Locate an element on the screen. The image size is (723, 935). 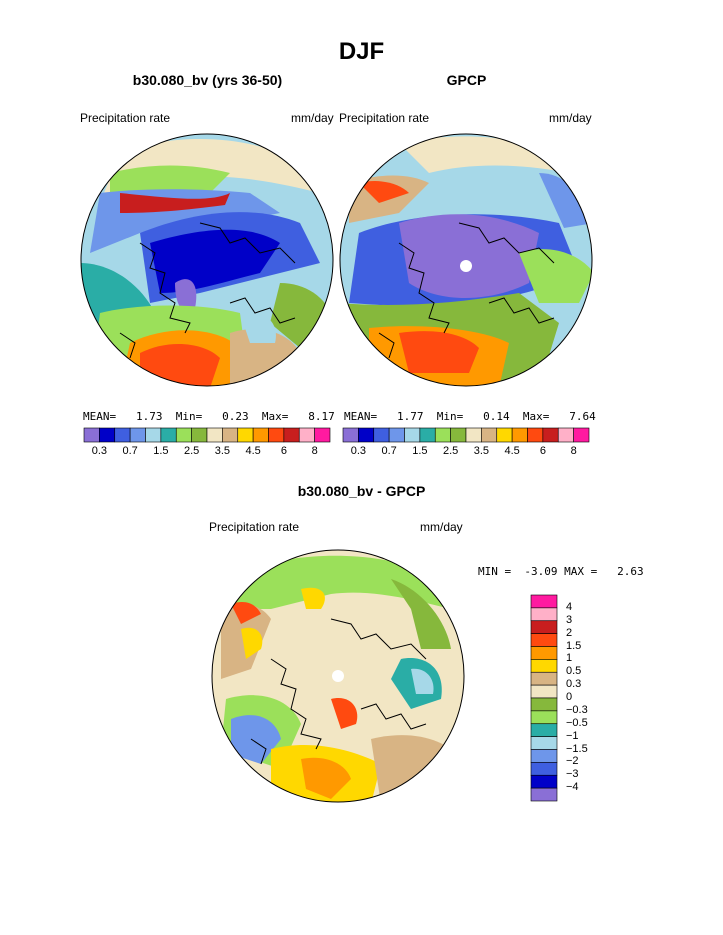
colorbar-tick-label: −0.3 is located at coordinates (577, 709).